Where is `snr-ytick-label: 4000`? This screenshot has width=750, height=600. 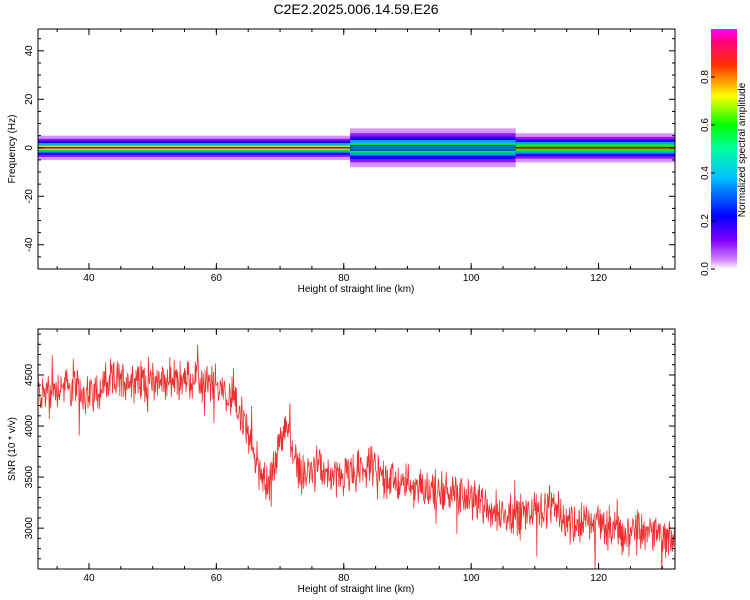 snr-ytick-label: 4000 is located at coordinates (29, 425).